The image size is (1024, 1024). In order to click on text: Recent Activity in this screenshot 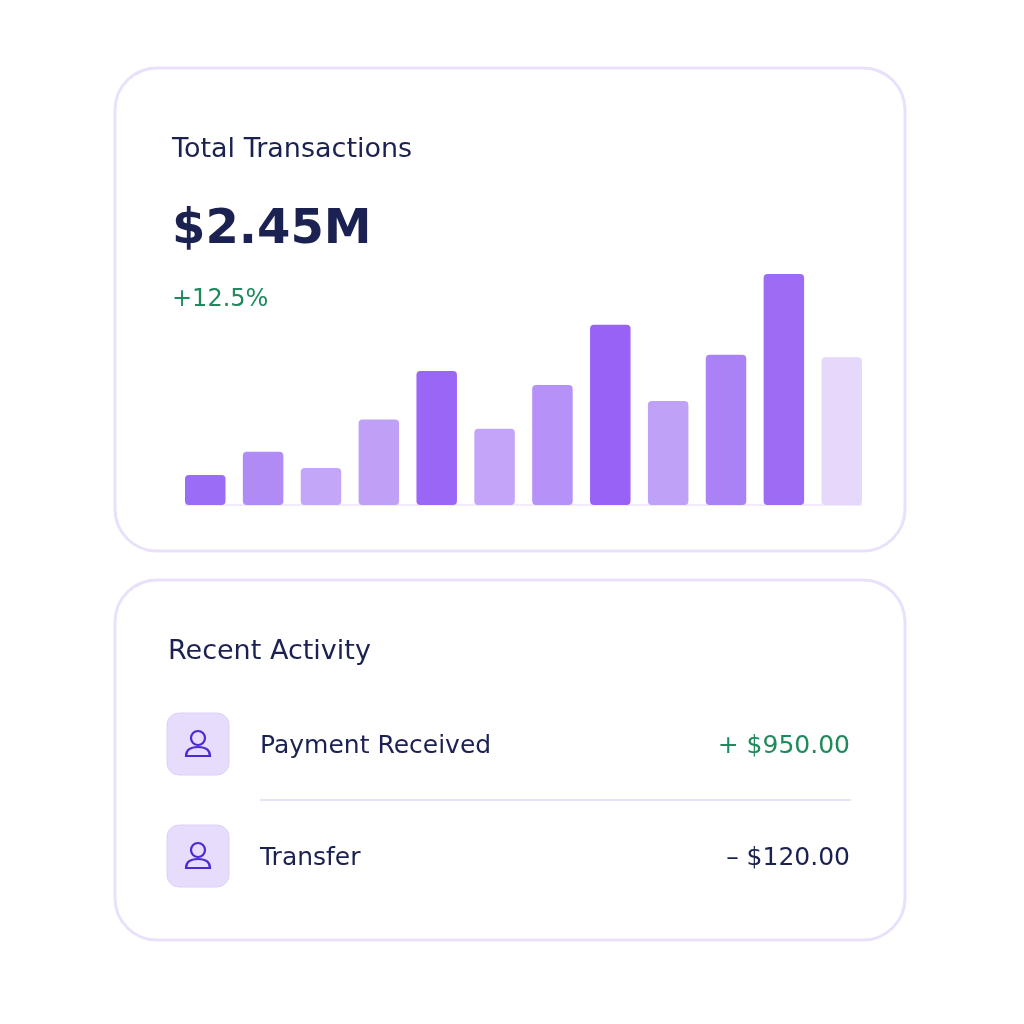, I will do `click(269, 649)`.